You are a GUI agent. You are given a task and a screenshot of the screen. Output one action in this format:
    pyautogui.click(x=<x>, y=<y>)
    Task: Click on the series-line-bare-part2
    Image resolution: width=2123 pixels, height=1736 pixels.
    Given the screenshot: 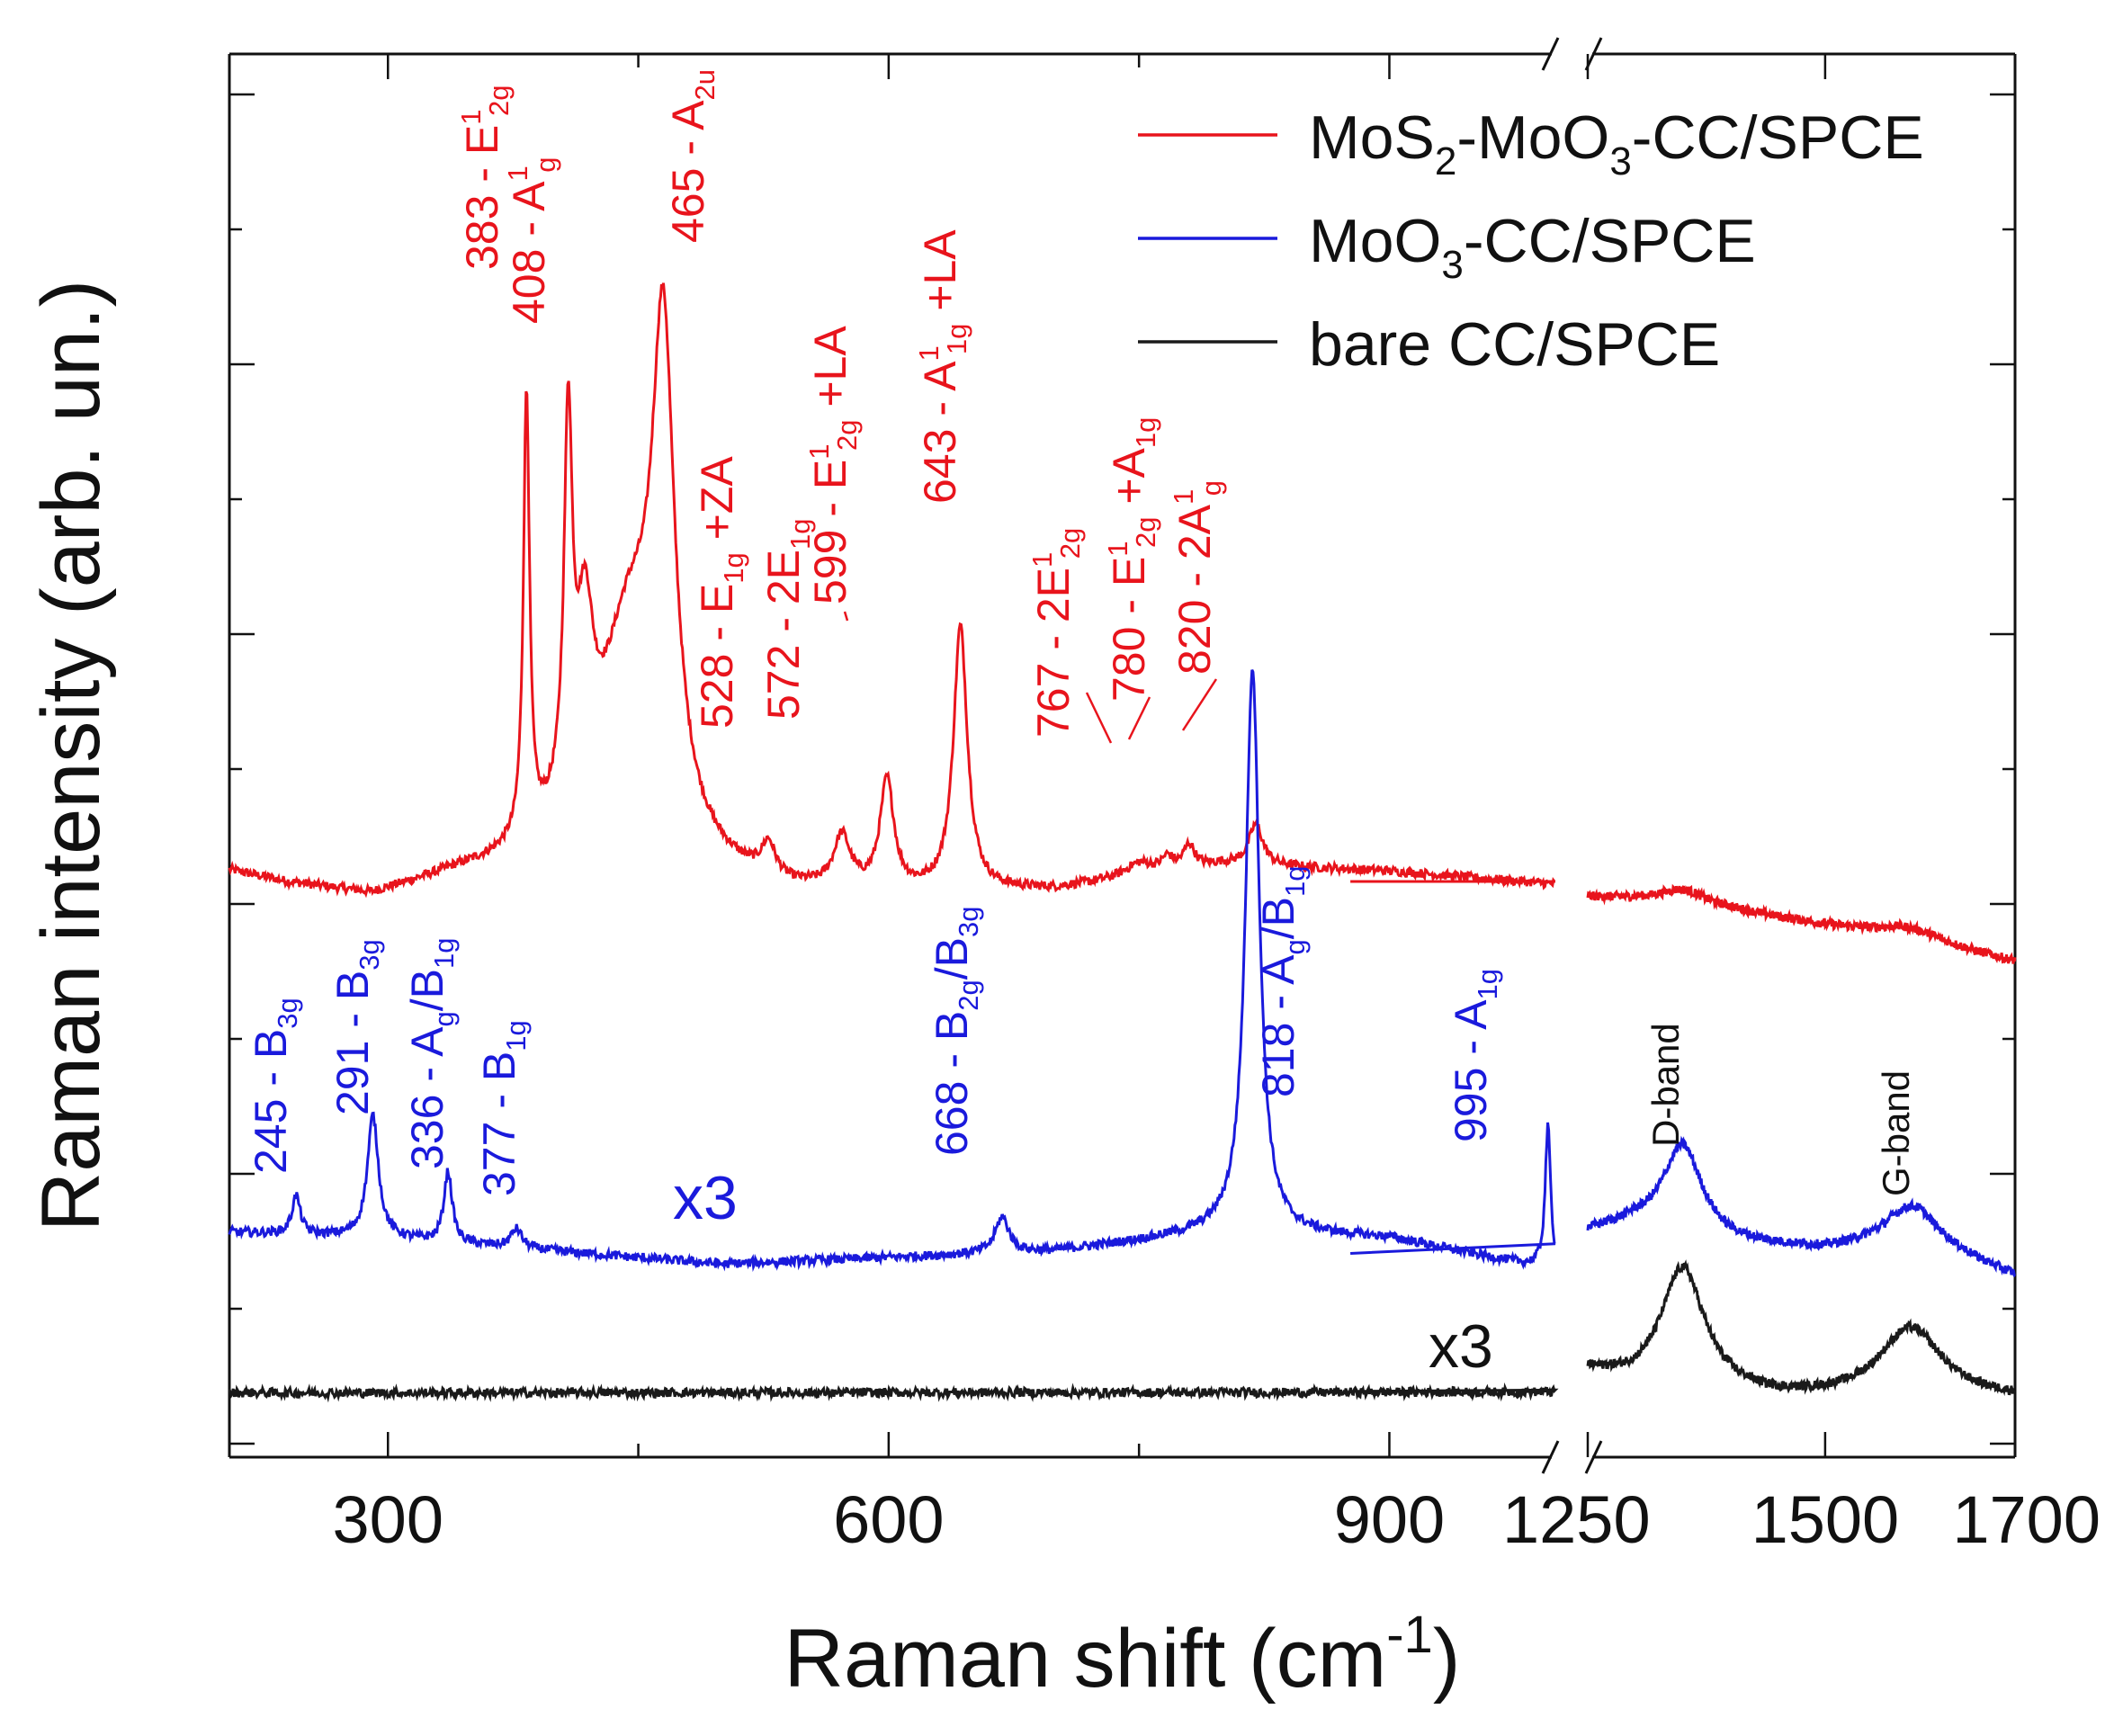 What is the action you would take?
    pyautogui.click(x=1801, y=1328)
    